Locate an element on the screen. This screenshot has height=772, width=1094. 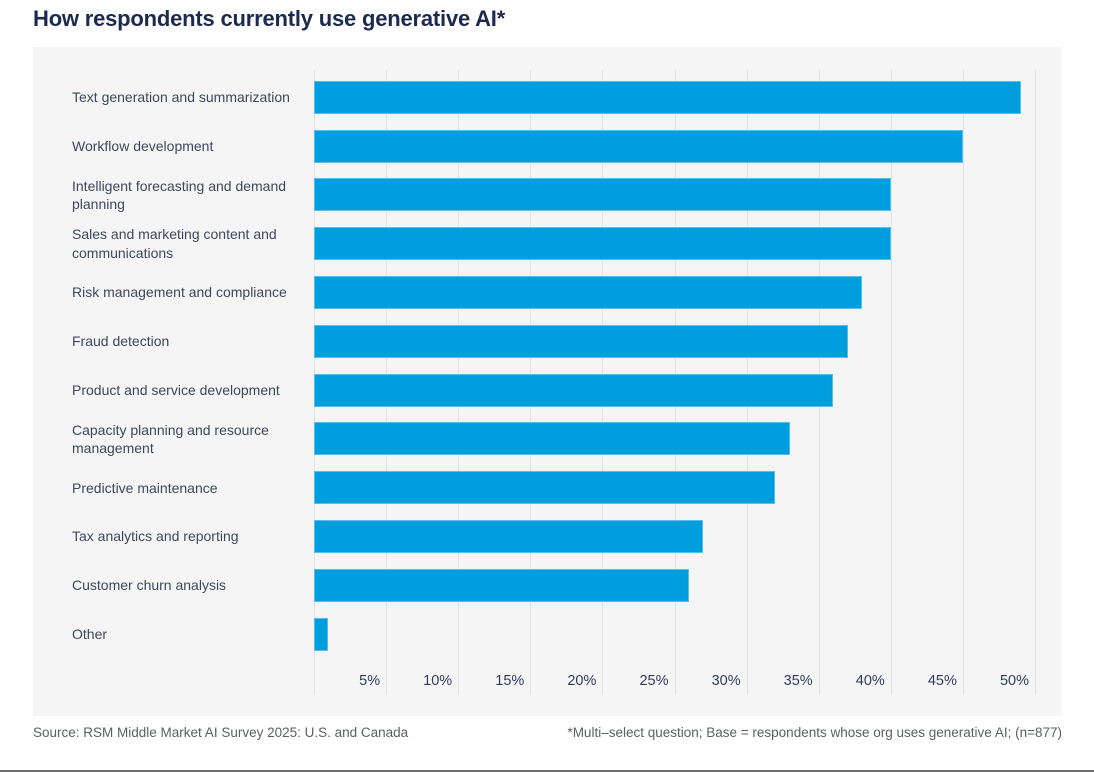
x-axis-tick-label: 35% is located at coordinates (798, 681).